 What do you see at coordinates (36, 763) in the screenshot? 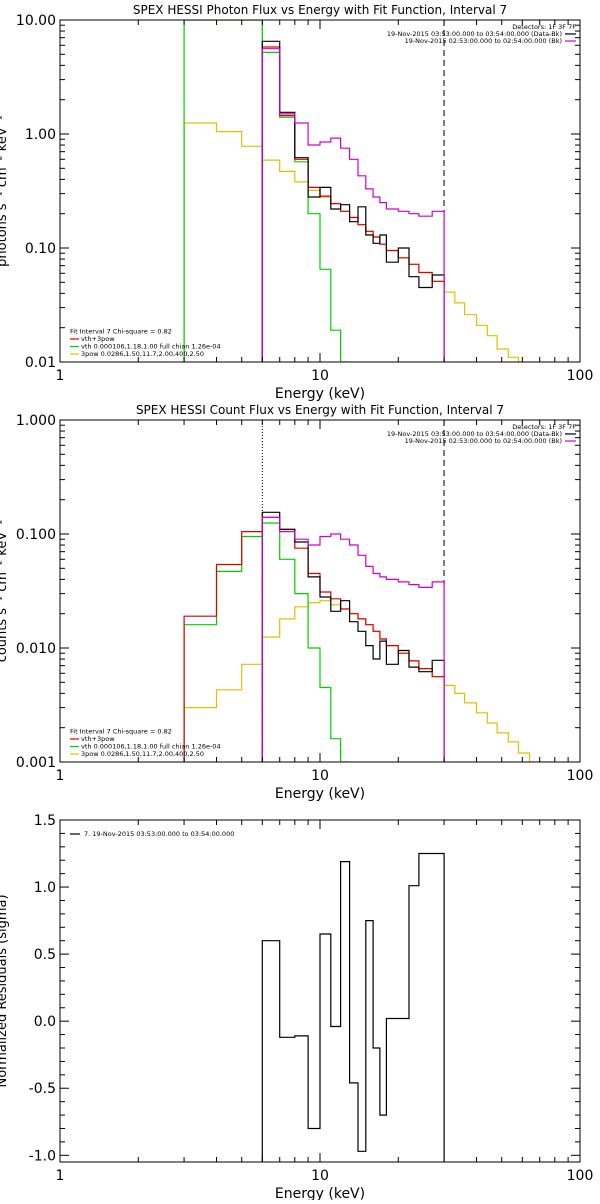
I see `y-tick-label: 0.001` at bounding box center [36, 763].